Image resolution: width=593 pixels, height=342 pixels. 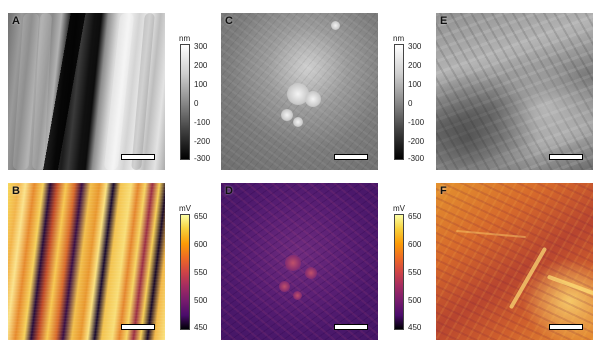 I want to click on panel-a-label: A, so click(x=16, y=21).